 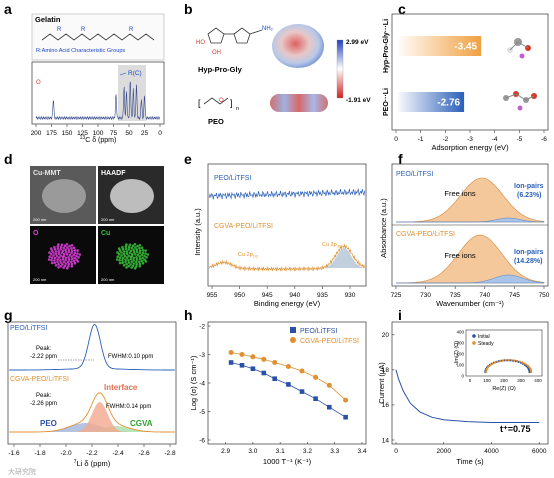 I want to click on peo-n: n, so click(x=237, y=109).